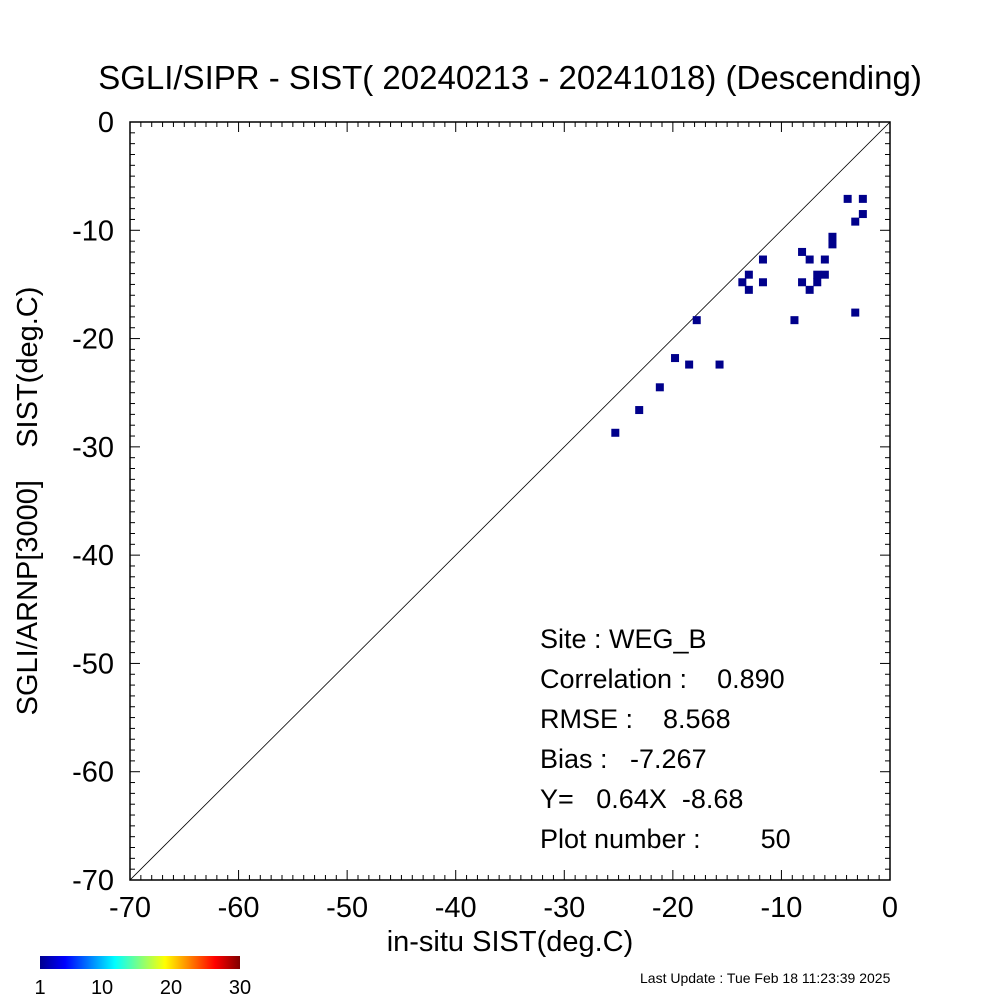  I want to click on colorbar-label: 30, so click(240, 988).